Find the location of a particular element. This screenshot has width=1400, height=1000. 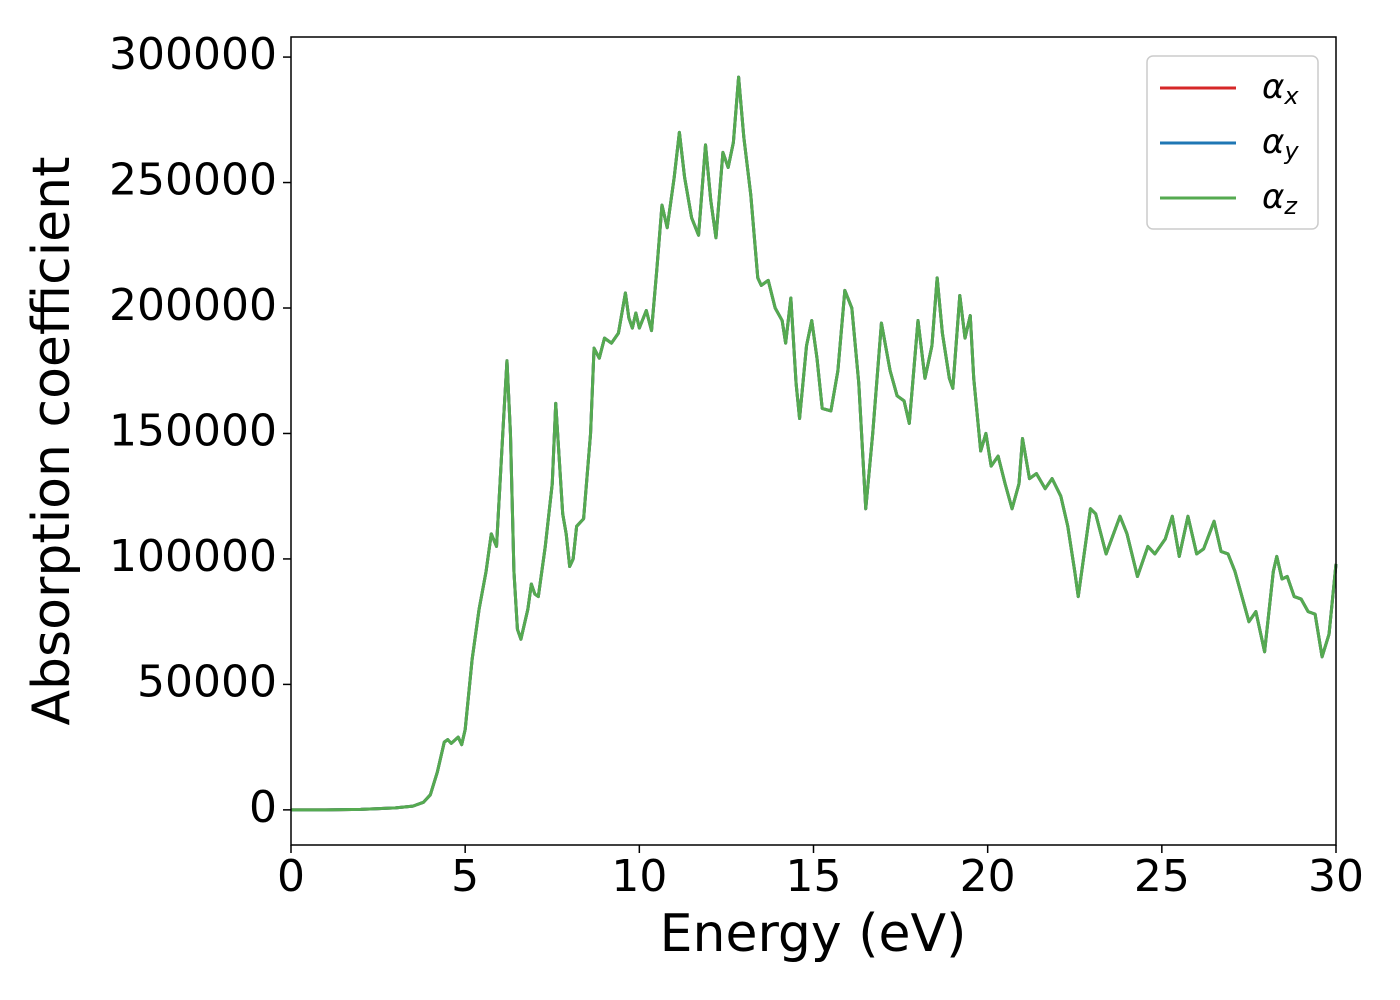

x-axis-label: Energy (eV) is located at coordinates (813, 934).